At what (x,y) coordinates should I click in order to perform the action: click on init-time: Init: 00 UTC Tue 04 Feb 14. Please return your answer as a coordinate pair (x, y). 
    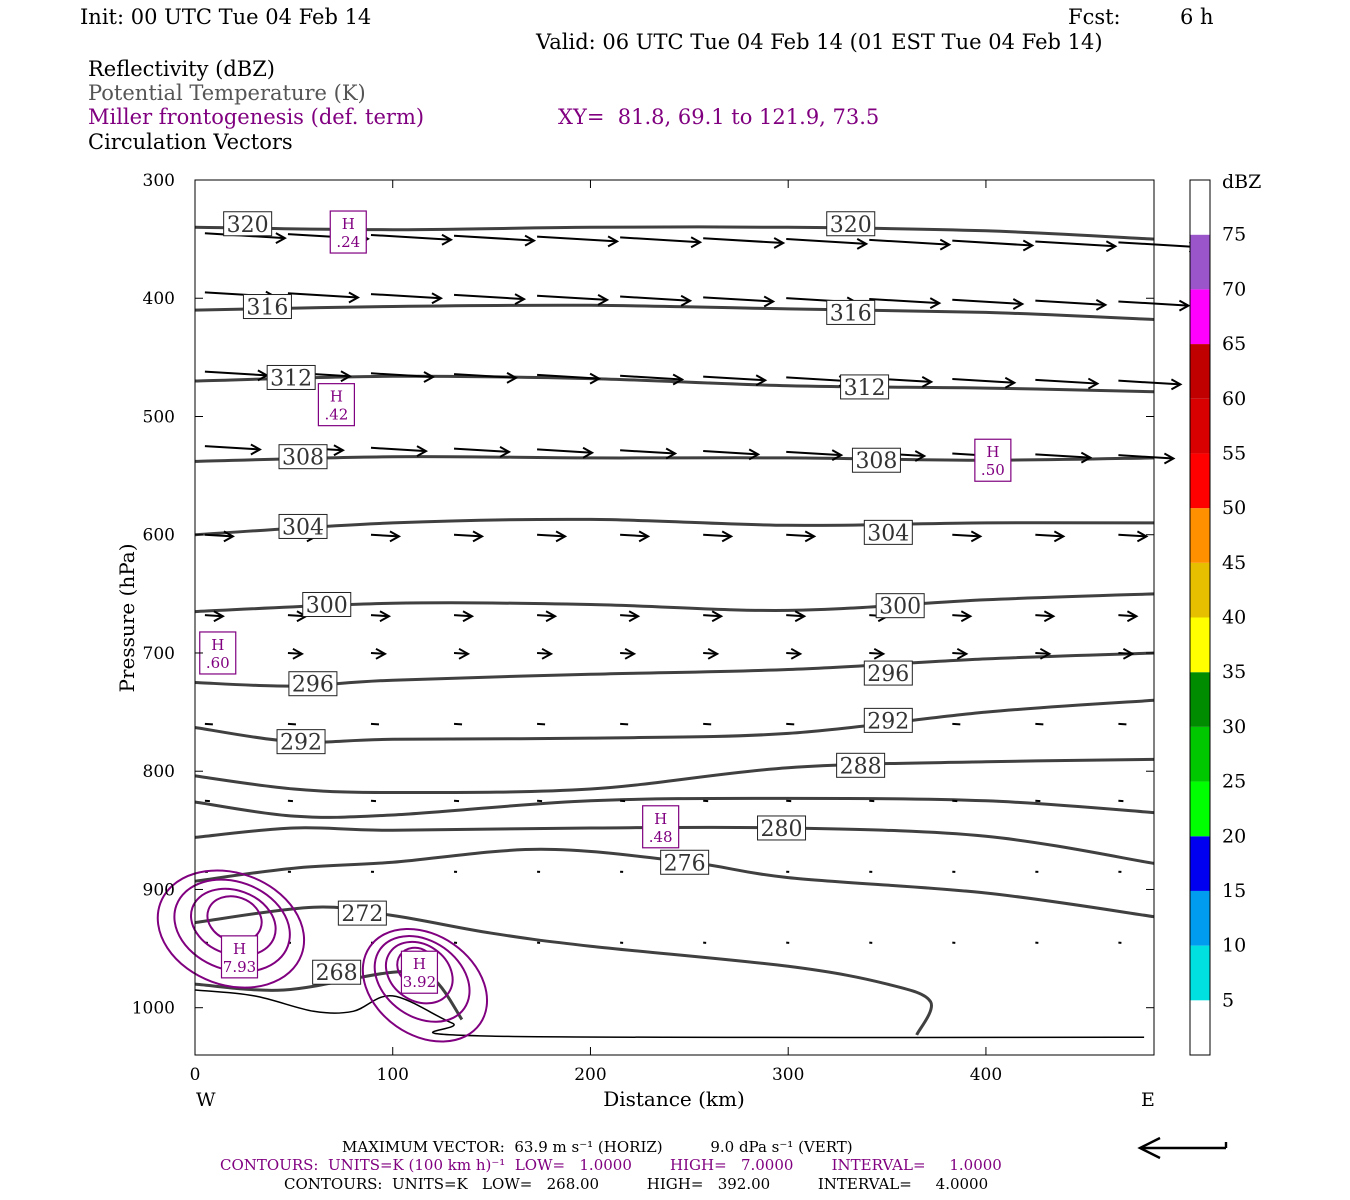
    Looking at the image, I should click on (226, 17).